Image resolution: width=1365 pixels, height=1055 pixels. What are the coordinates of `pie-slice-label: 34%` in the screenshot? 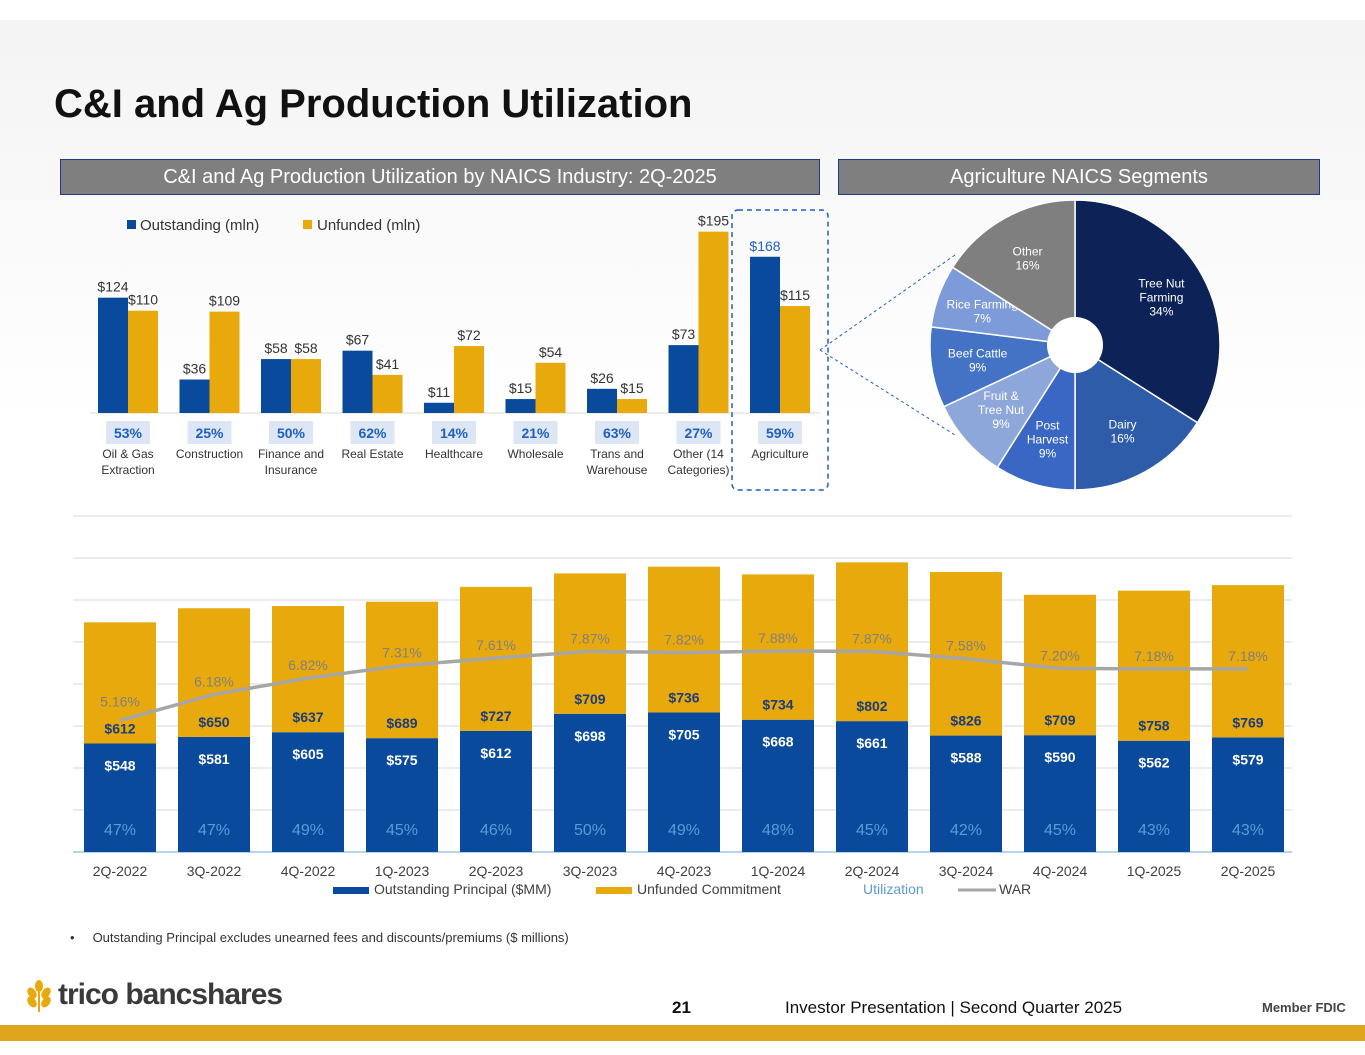 It's located at (1161, 311).